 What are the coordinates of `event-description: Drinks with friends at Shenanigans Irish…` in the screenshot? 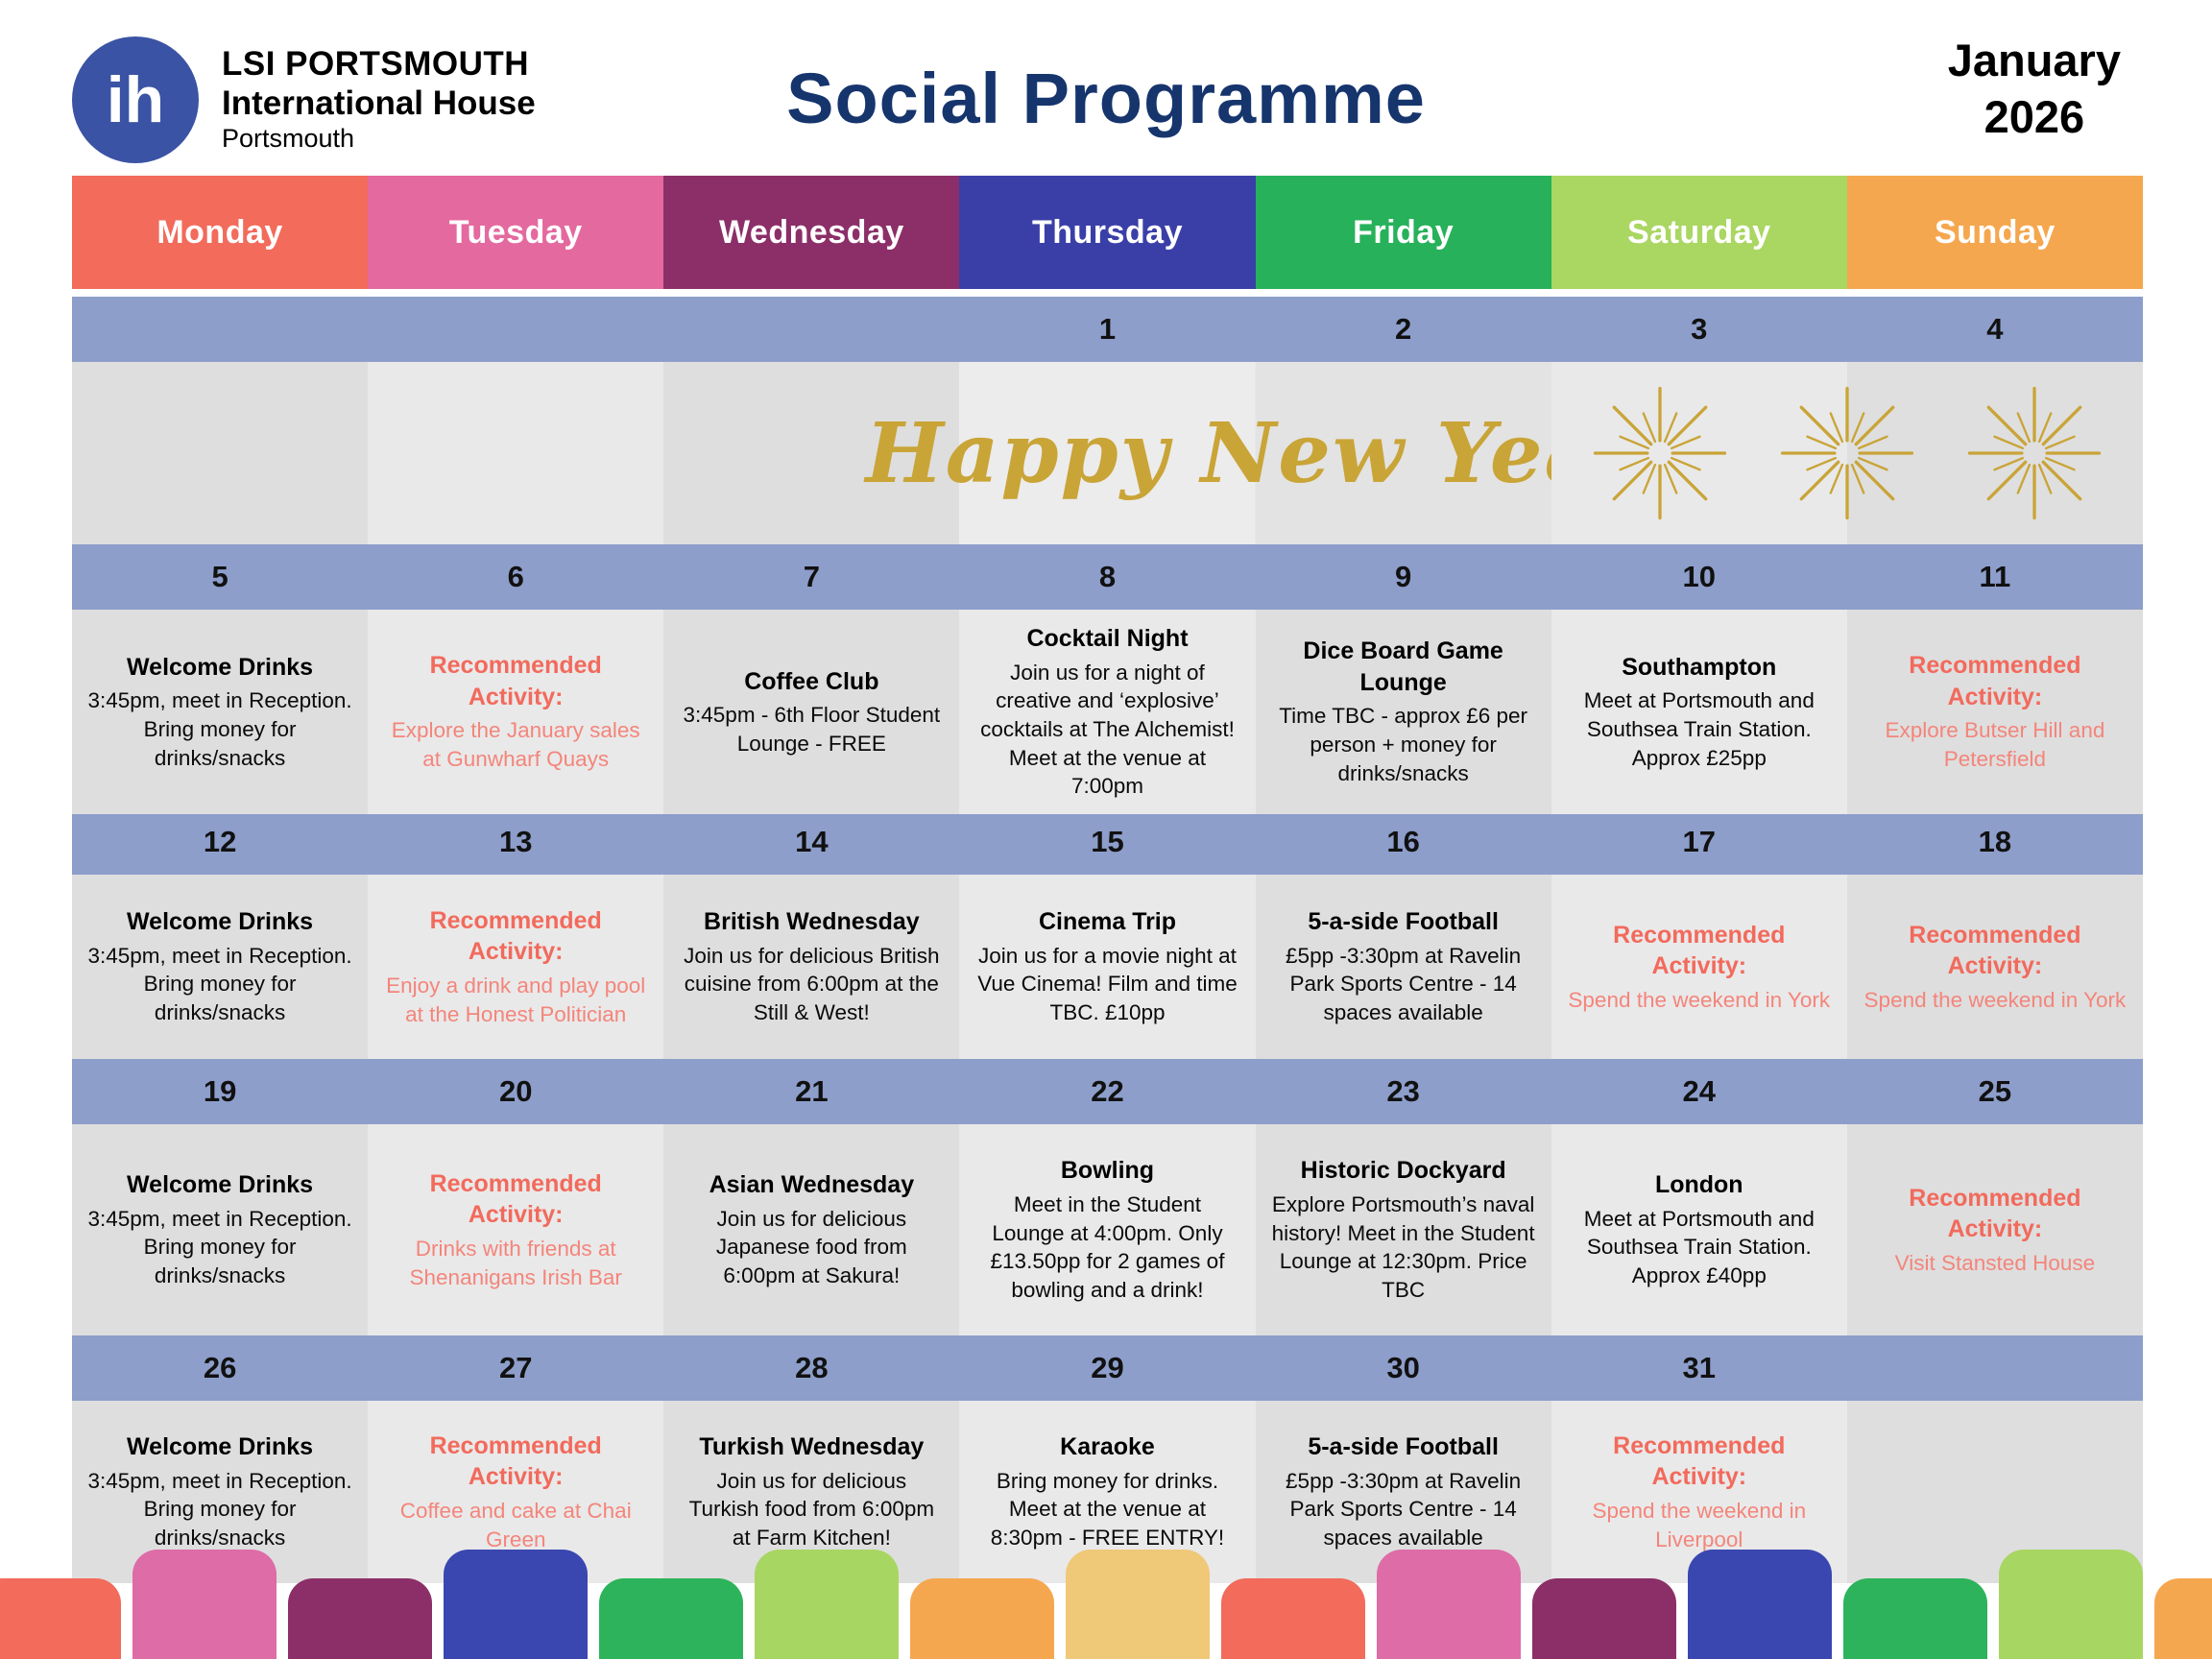 It's located at (515, 1262).